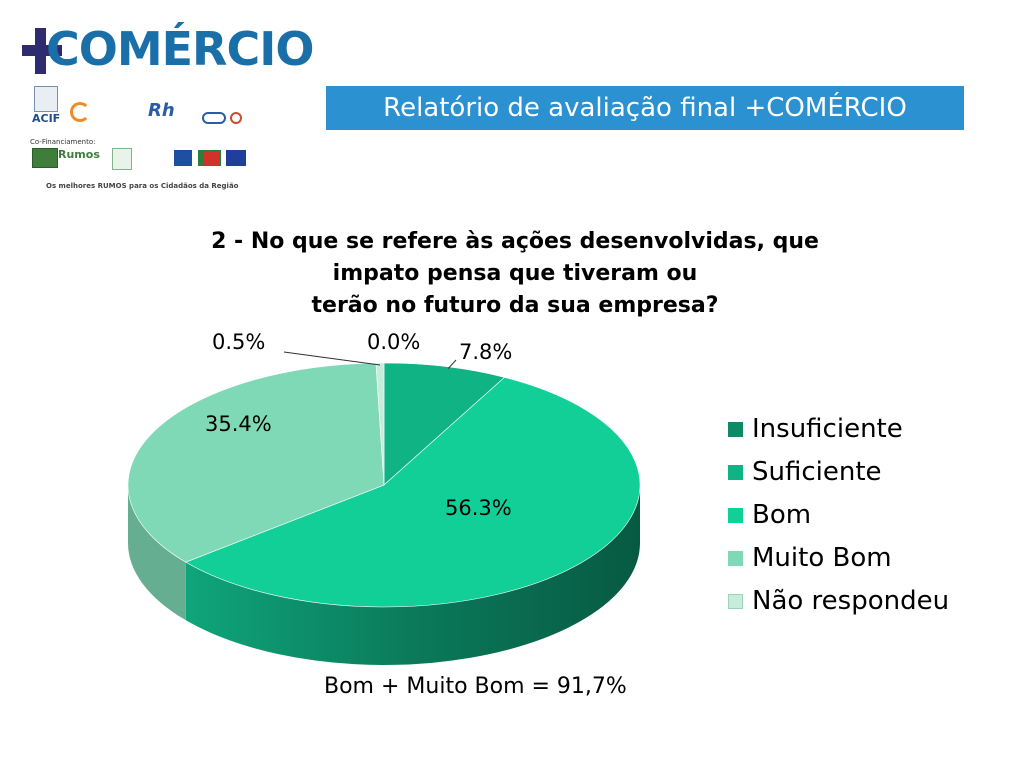 This screenshot has height=768, width=1024. I want to click on slice-muito-bom, so click(256, 462).